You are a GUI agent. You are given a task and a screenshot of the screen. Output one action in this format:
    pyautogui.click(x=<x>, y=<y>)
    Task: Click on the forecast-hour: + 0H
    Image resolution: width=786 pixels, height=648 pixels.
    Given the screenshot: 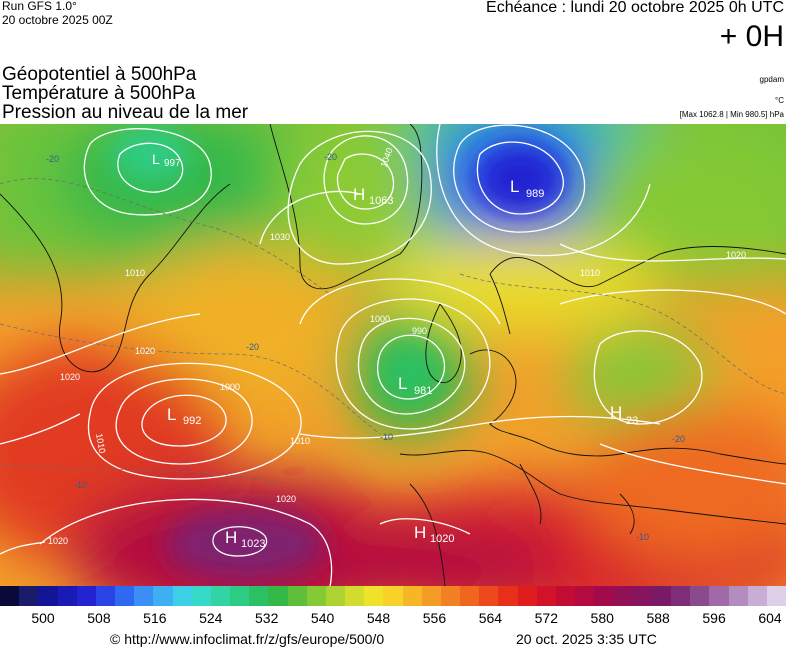 What is the action you would take?
    pyautogui.click(x=751, y=36)
    